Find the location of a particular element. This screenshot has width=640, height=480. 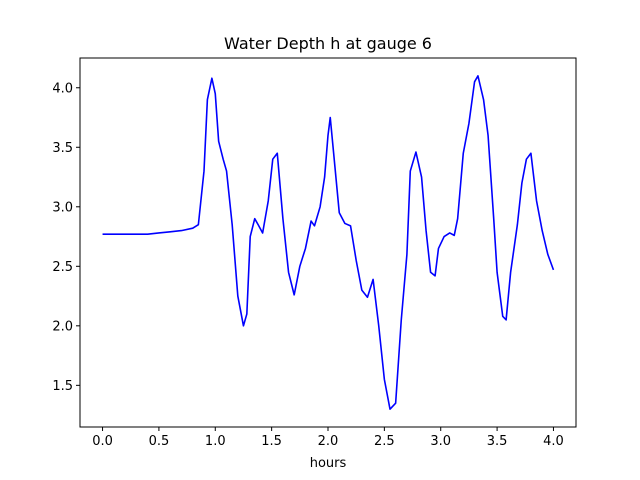

chart-title: Water Depth h at gauge 6 is located at coordinates (328, 43).